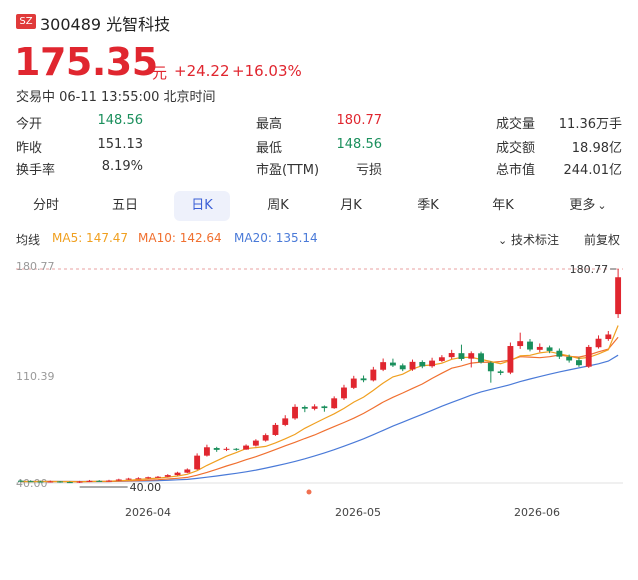  What do you see at coordinates (368, 170) in the screenshot?
I see `stat-value: 亏损` at bounding box center [368, 170].